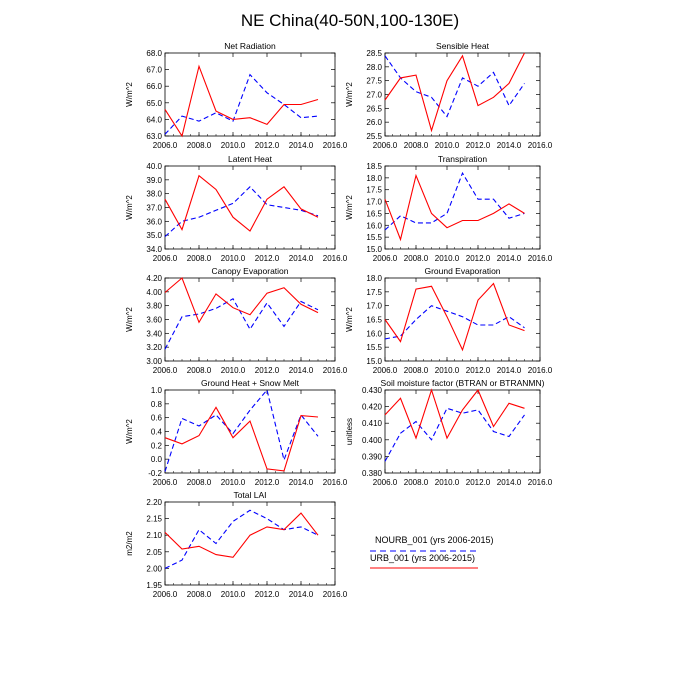  What do you see at coordinates (154, 103) in the screenshot?
I see `y-tick-label: 65.0` at bounding box center [154, 103].